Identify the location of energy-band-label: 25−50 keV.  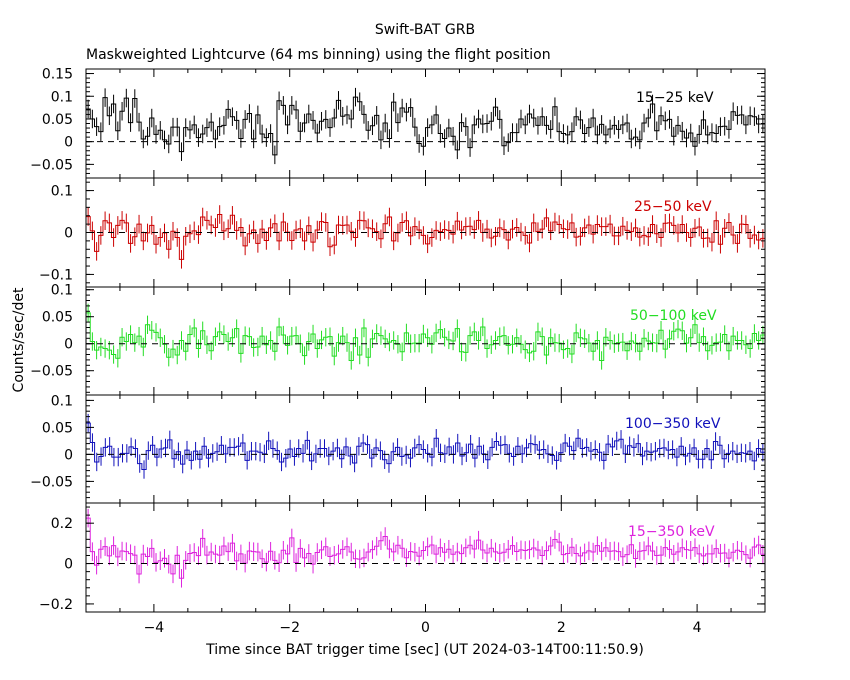
(673, 207).